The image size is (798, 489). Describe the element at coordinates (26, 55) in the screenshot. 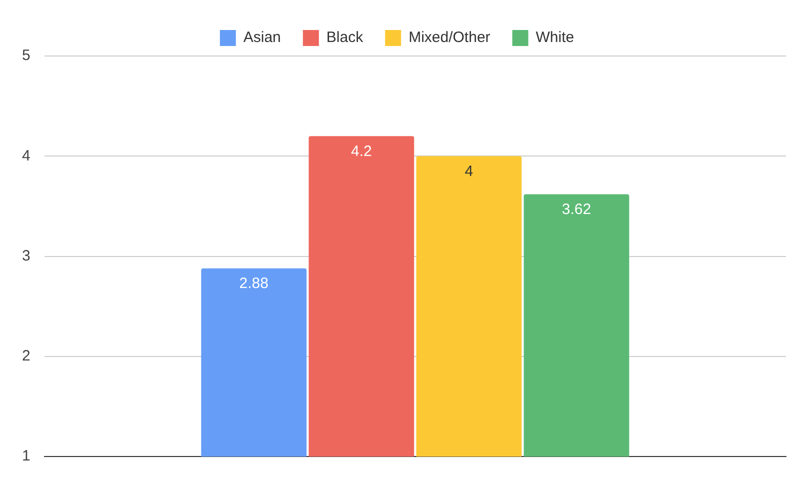

I see `y-tick-label: 5` at that location.